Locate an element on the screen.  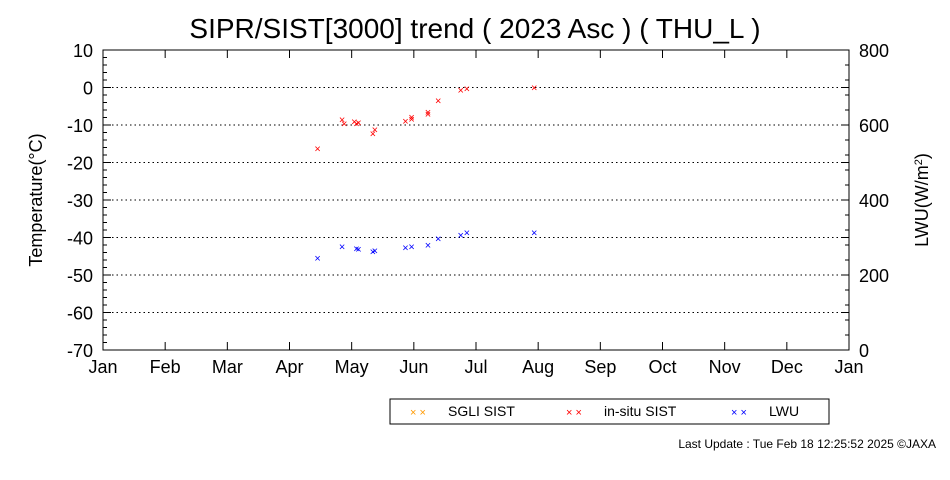
y-tick-labels: 10 0 -10 -20 -30 -40 -50 -60 -70 is located at coordinates (80, 201).